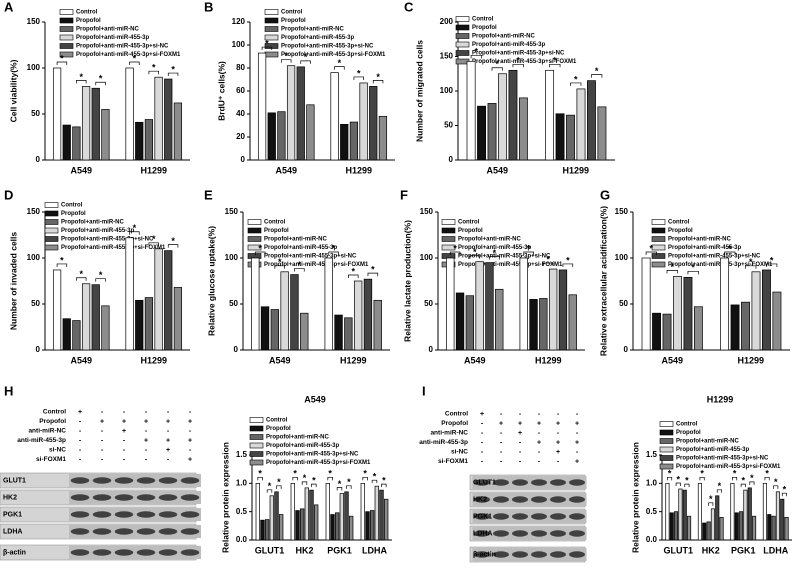 The width and height of the screenshot is (800, 569). I want to click on y-axis-label: BrdU⁺ cells(%), so click(221, 91).